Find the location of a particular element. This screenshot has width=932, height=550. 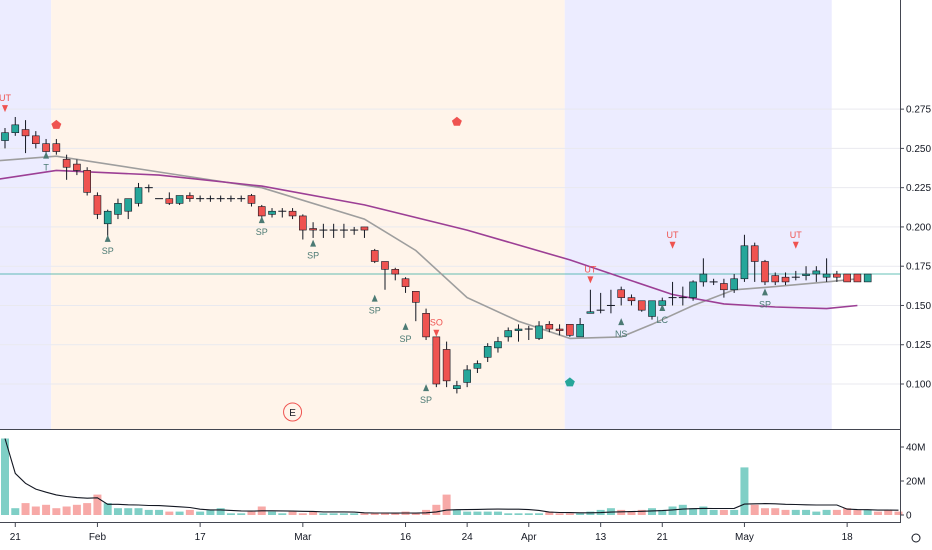

price-axis: 0.275 0.250 0.225 0.200 0.175 0.150 0.125 0.100 is located at coordinates (915, 248).